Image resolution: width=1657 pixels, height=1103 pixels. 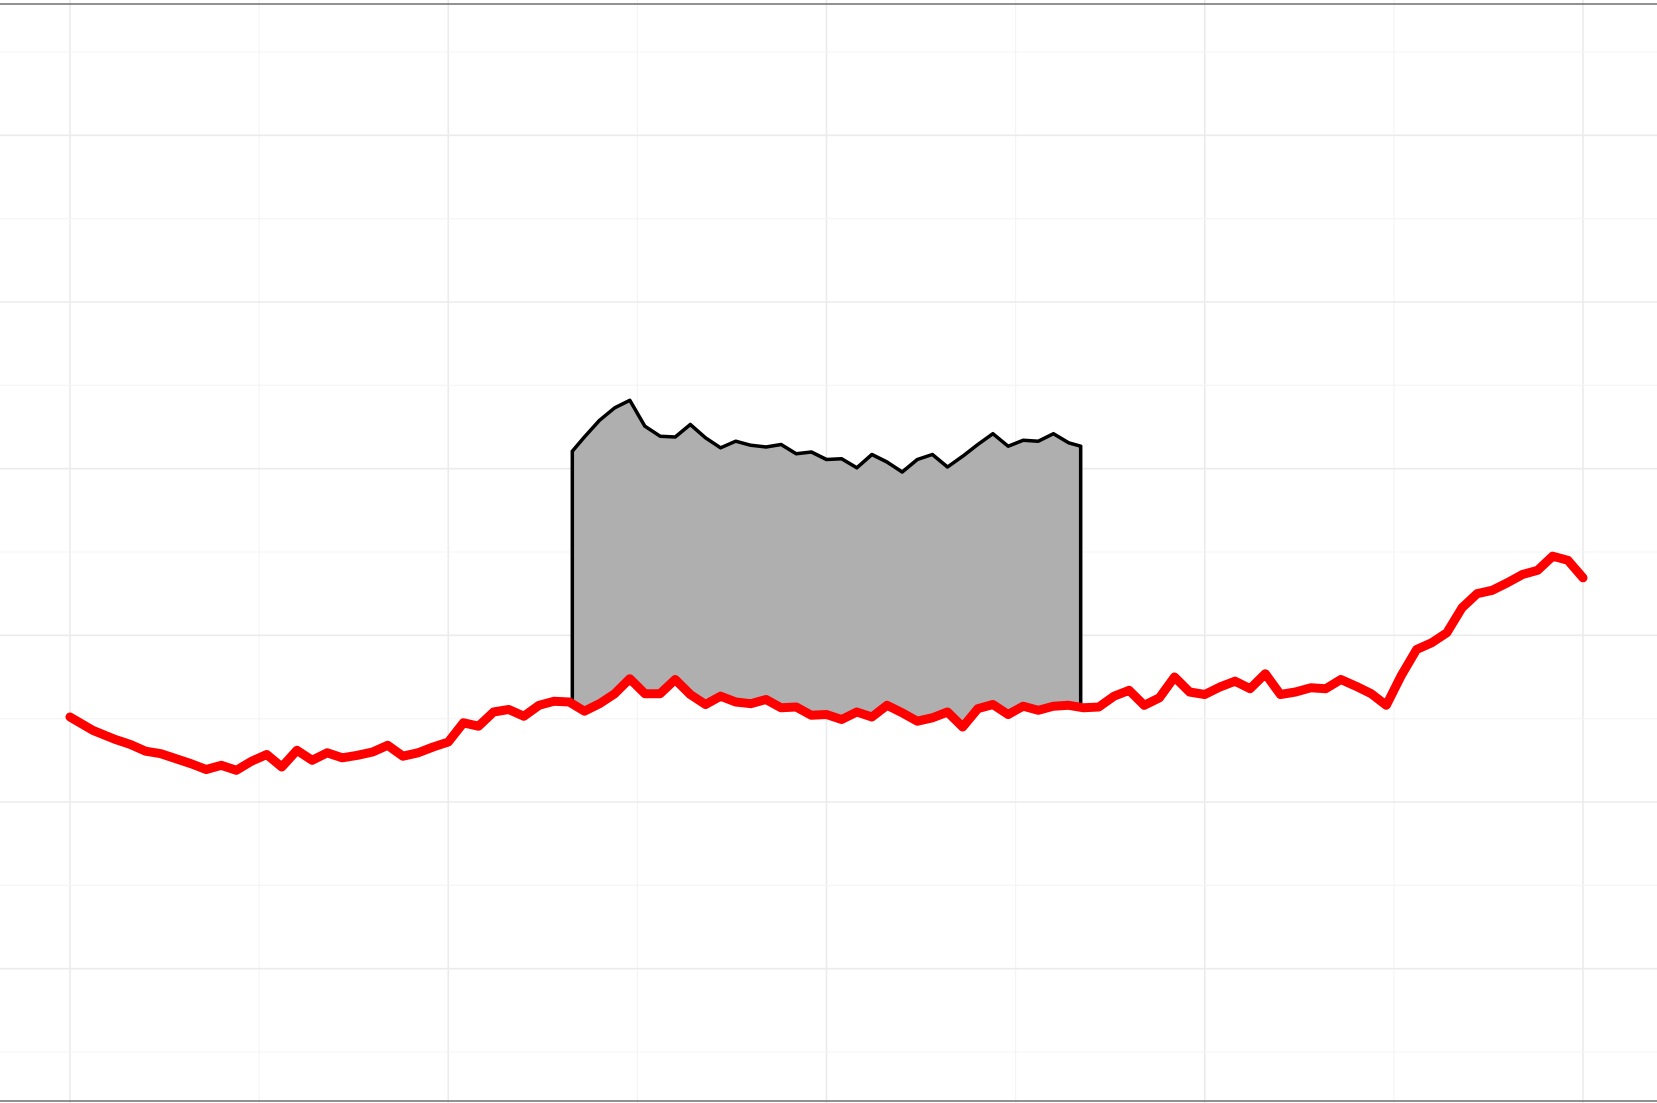 What do you see at coordinates (826, 436) in the screenshot?
I see `band-top-series-line` at bounding box center [826, 436].